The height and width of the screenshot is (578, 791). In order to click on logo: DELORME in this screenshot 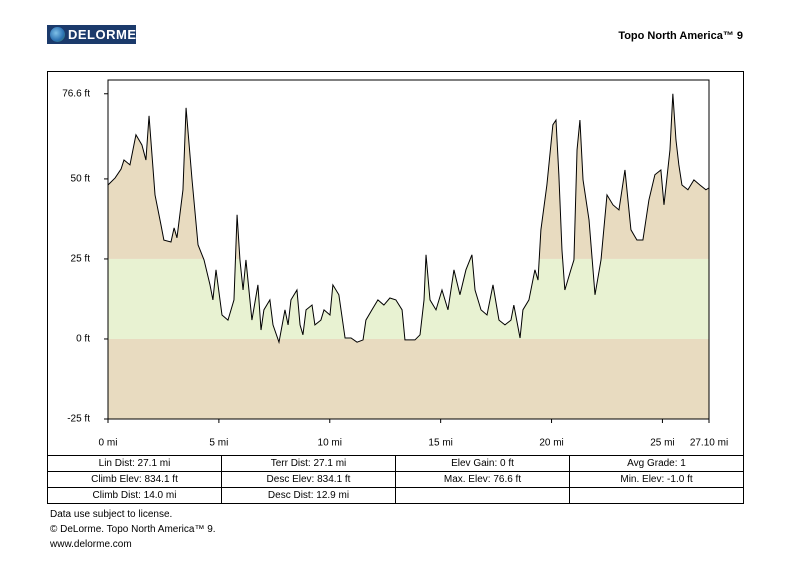, I will do `click(91, 34)`.